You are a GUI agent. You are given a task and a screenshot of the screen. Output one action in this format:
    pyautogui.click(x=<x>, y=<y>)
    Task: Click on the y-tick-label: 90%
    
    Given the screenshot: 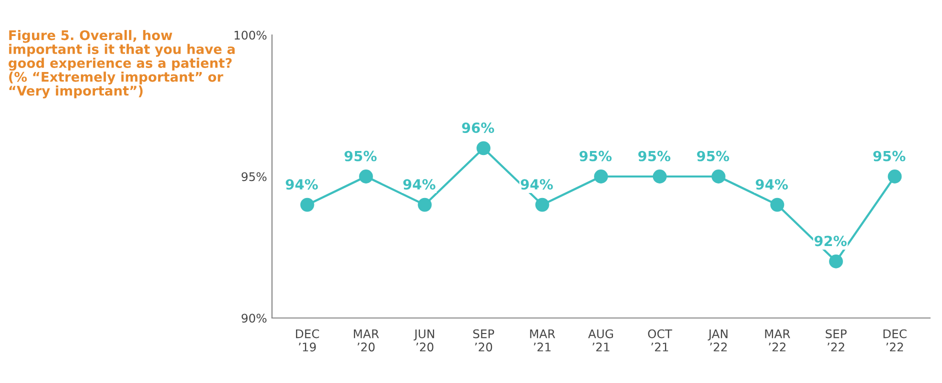 What is the action you would take?
    pyautogui.click(x=254, y=318)
    